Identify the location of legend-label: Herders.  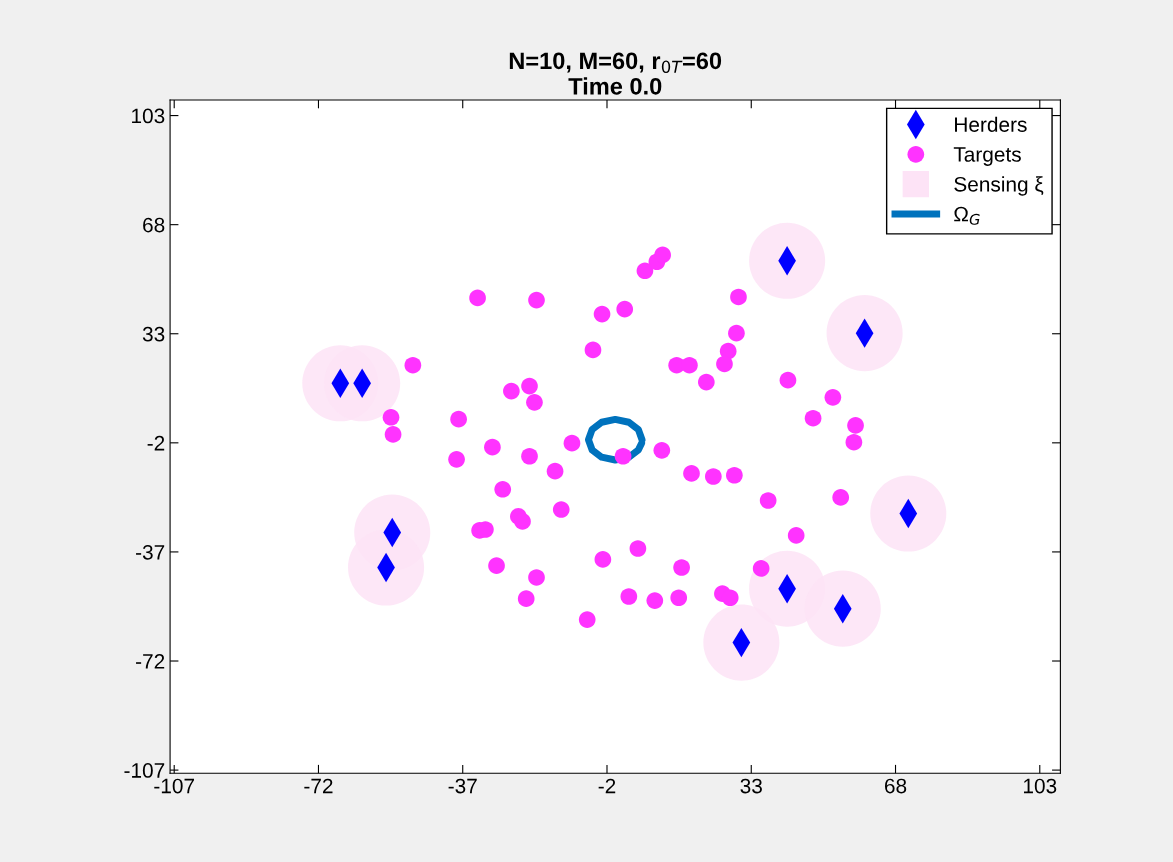
(991, 124).